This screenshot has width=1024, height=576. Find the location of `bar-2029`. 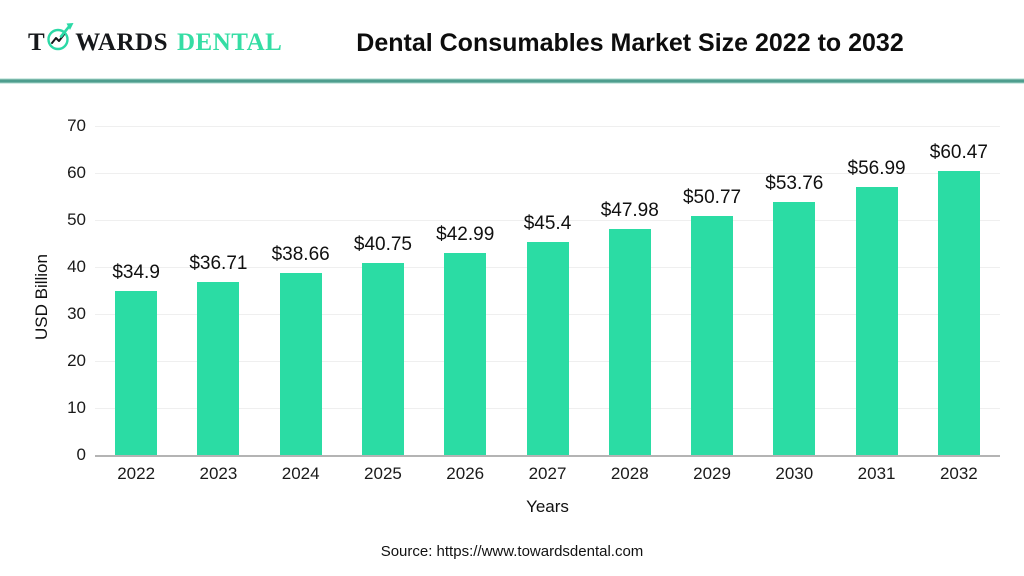

bar-2029 is located at coordinates (712, 335).